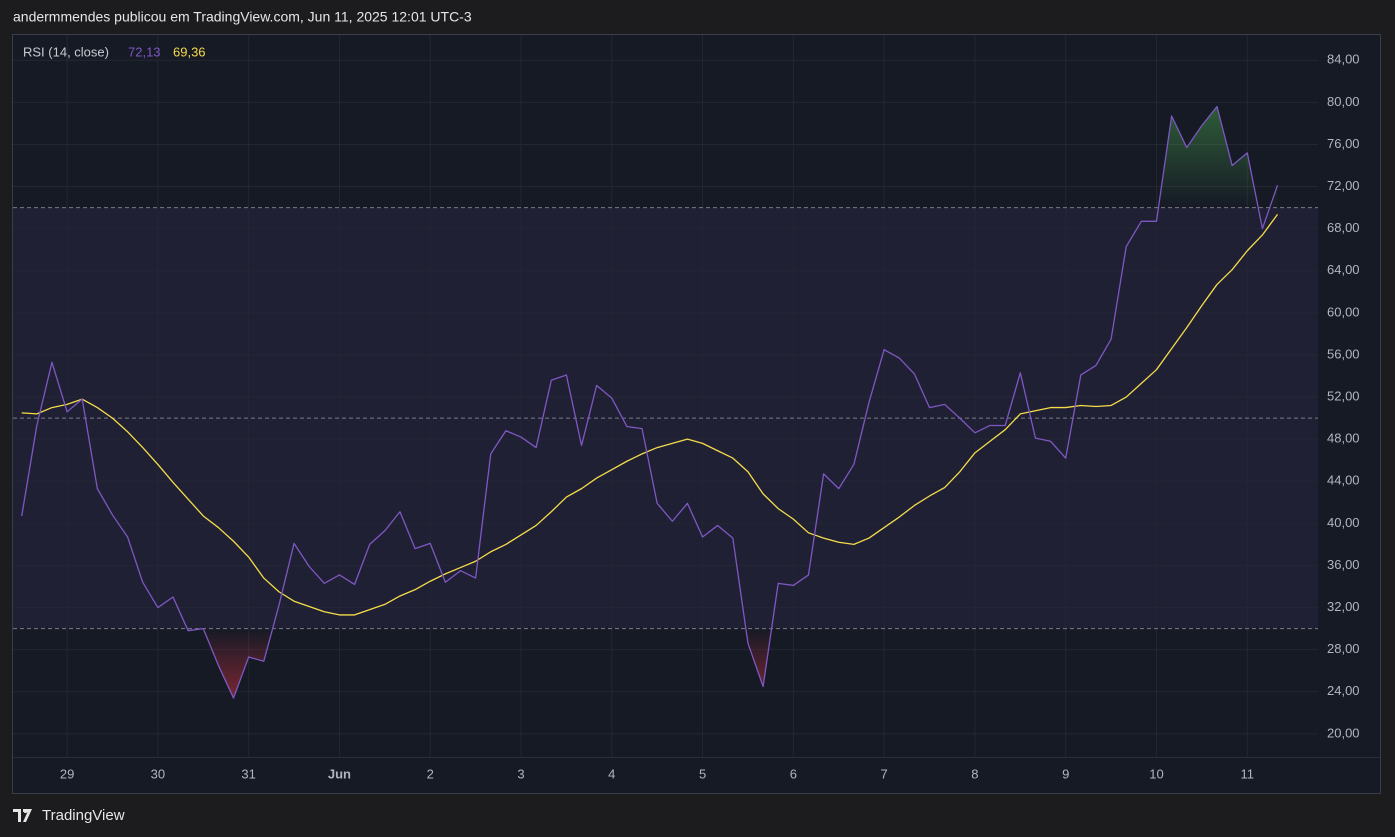 This screenshot has height=837, width=1395. What do you see at coordinates (1343, 269) in the screenshot?
I see `y-tick-label: 64,00` at bounding box center [1343, 269].